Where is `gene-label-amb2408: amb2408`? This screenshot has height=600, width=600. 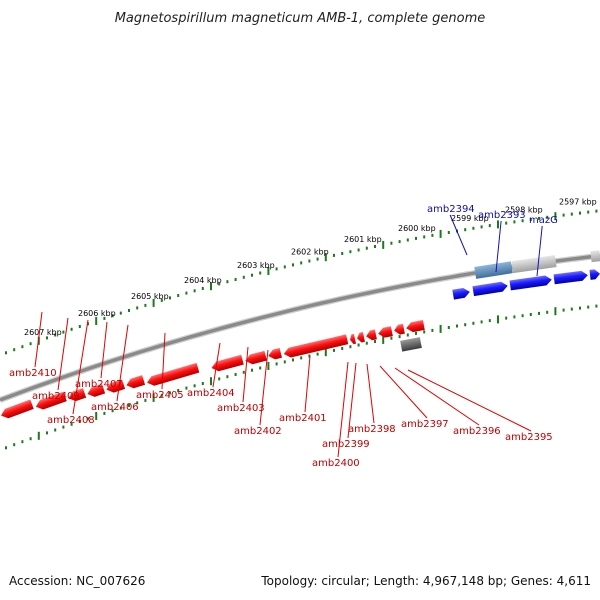 gene-label-amb2408: amb2408 is located at coordinates (71, 420).